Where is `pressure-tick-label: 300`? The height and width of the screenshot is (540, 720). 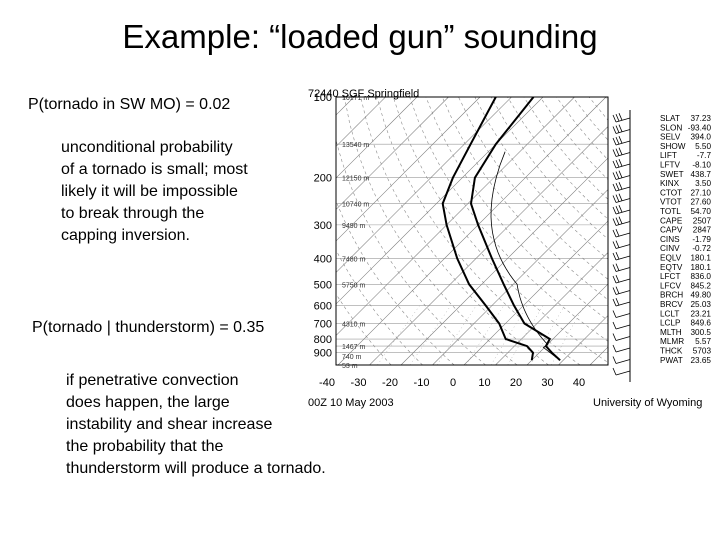 pressure-tick-label: 300 is located at coordinates (323, 226).